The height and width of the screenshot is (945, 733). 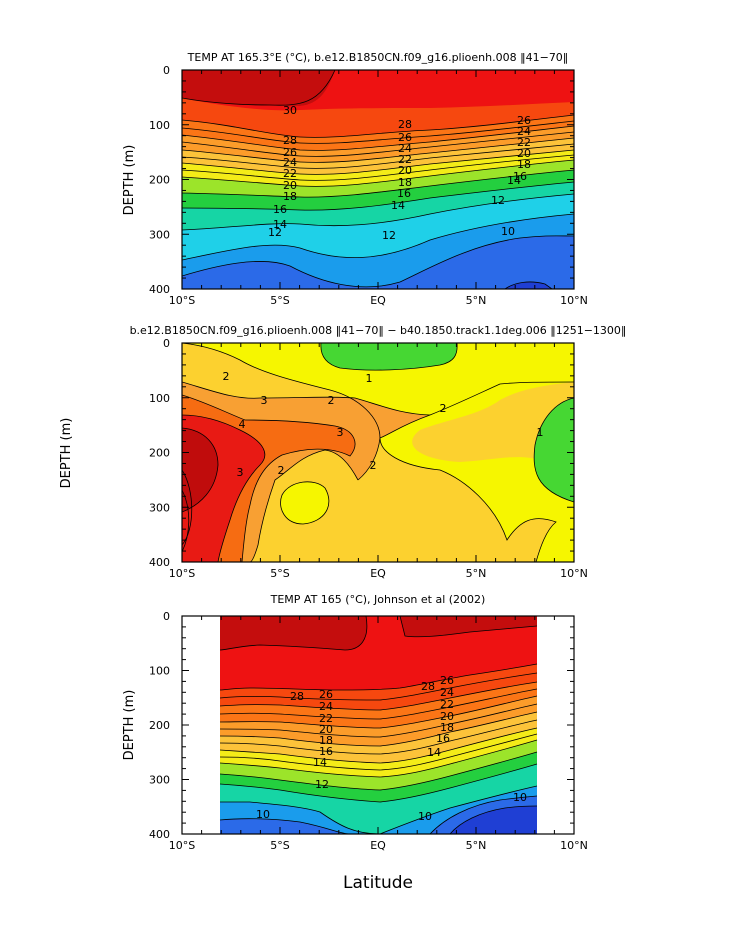 What do you see at coordinates (389, 357) in the screenshot?
I see `region-below-1-eq` at bounding box center [389, 357].